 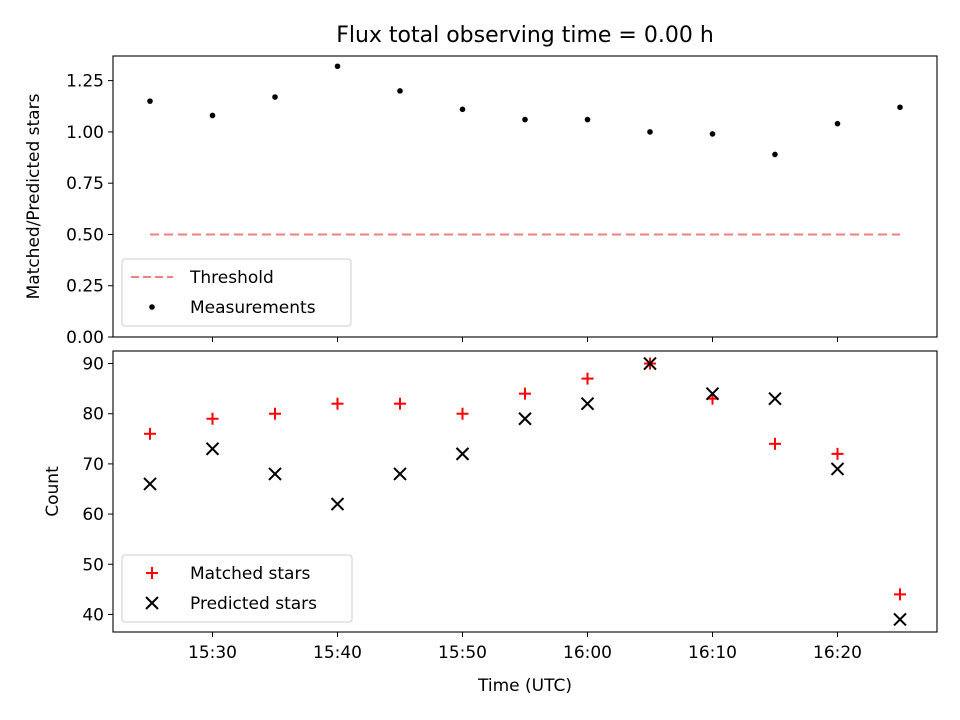 What do you see at coordinates (85, 235) in the screenshot?
I see `y-ratio-tick-label: 0.50` at bounding box center [85, 235].